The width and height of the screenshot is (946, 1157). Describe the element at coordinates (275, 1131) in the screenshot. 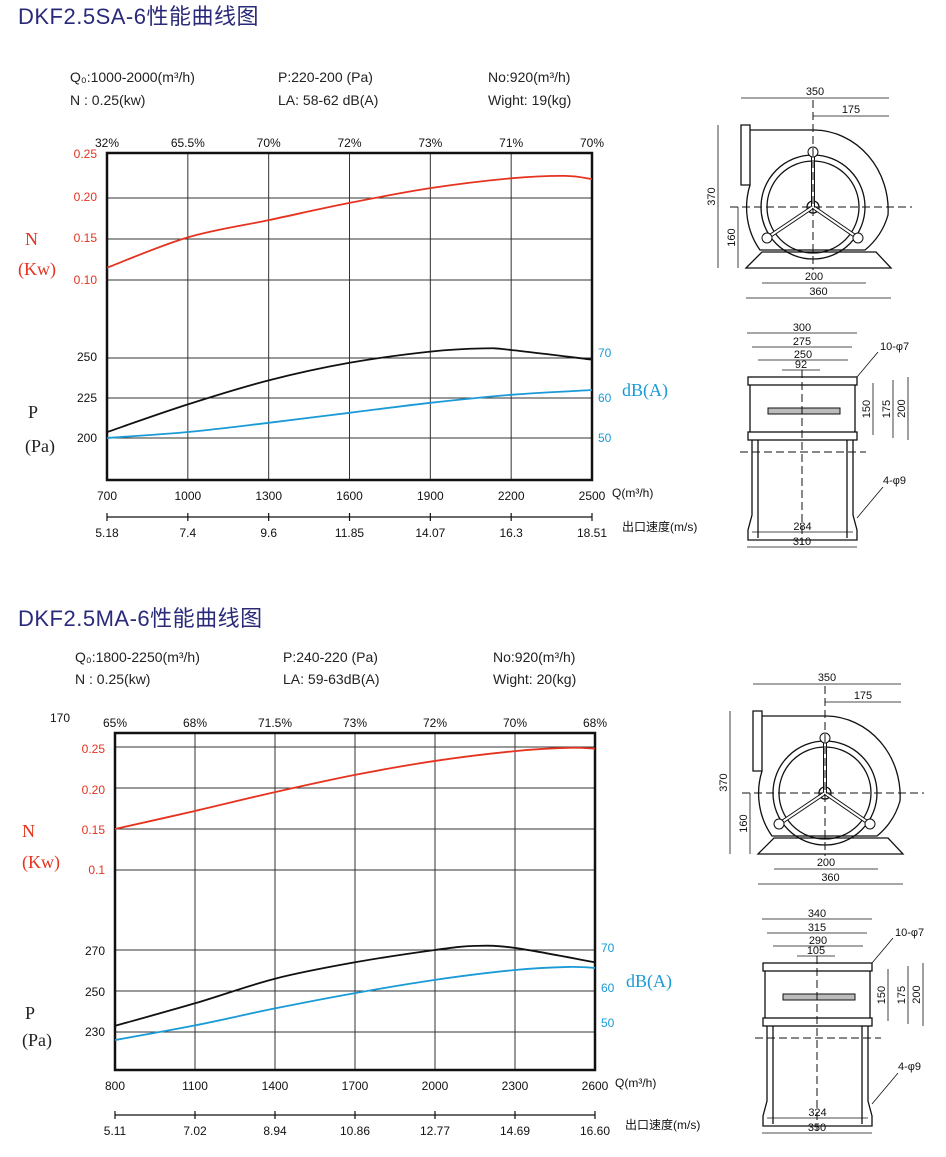

I see `velocity-tick-label: 8.94` at that location.